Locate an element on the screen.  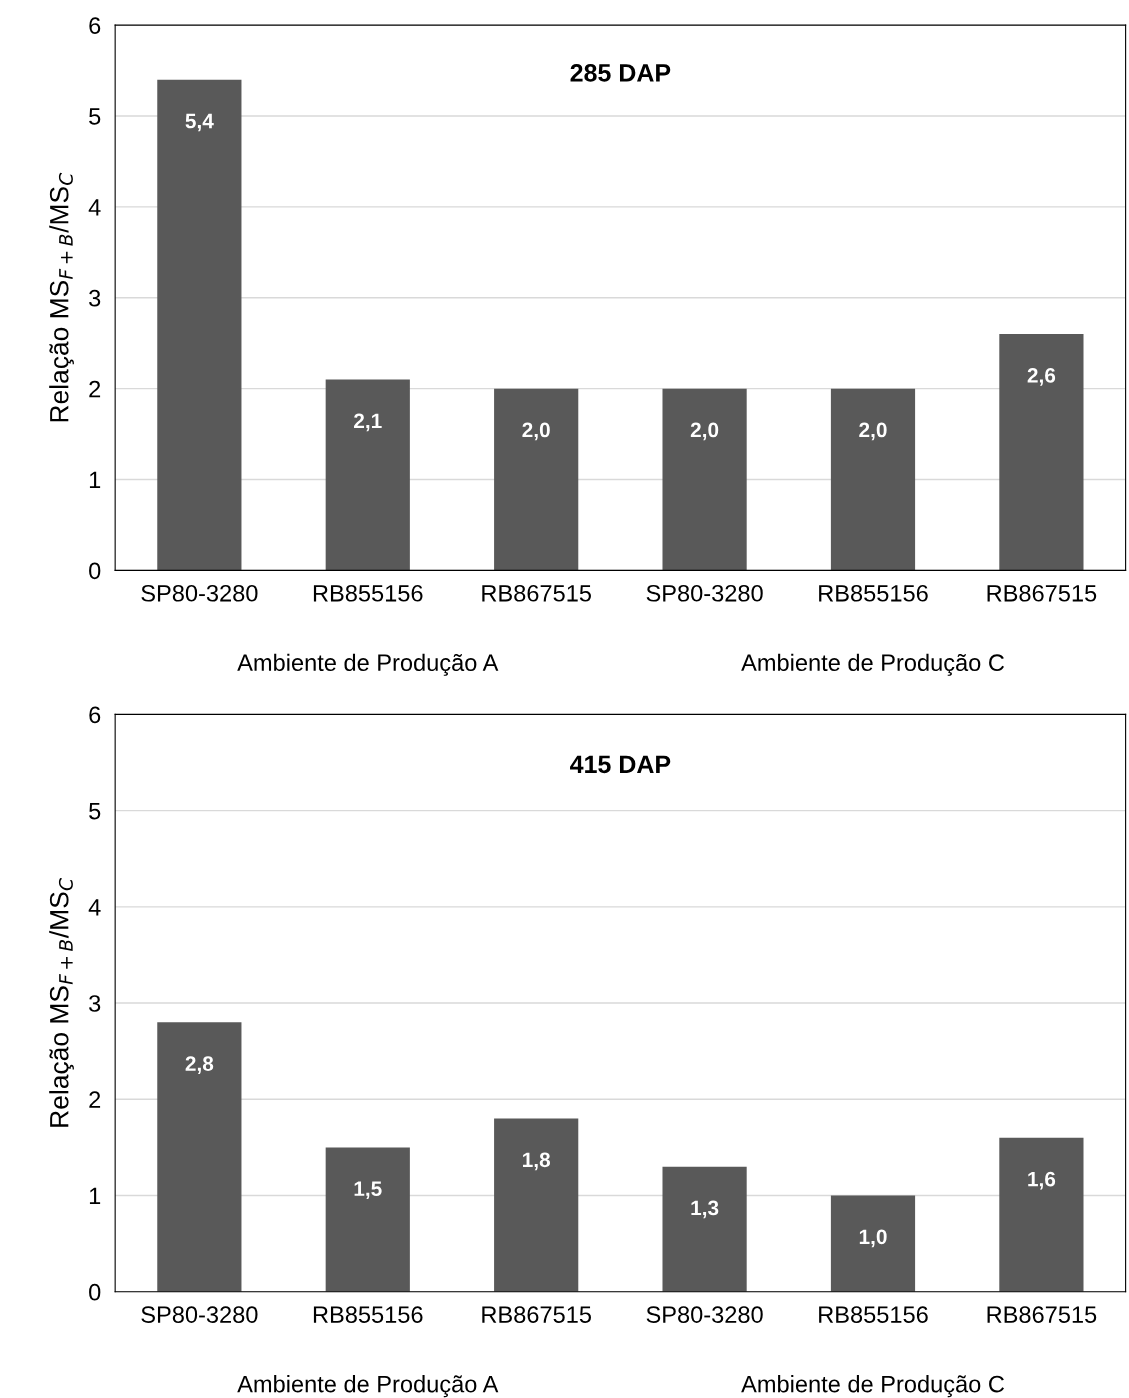
data-label: 1,6 is located at coordinates (1042, 1180).